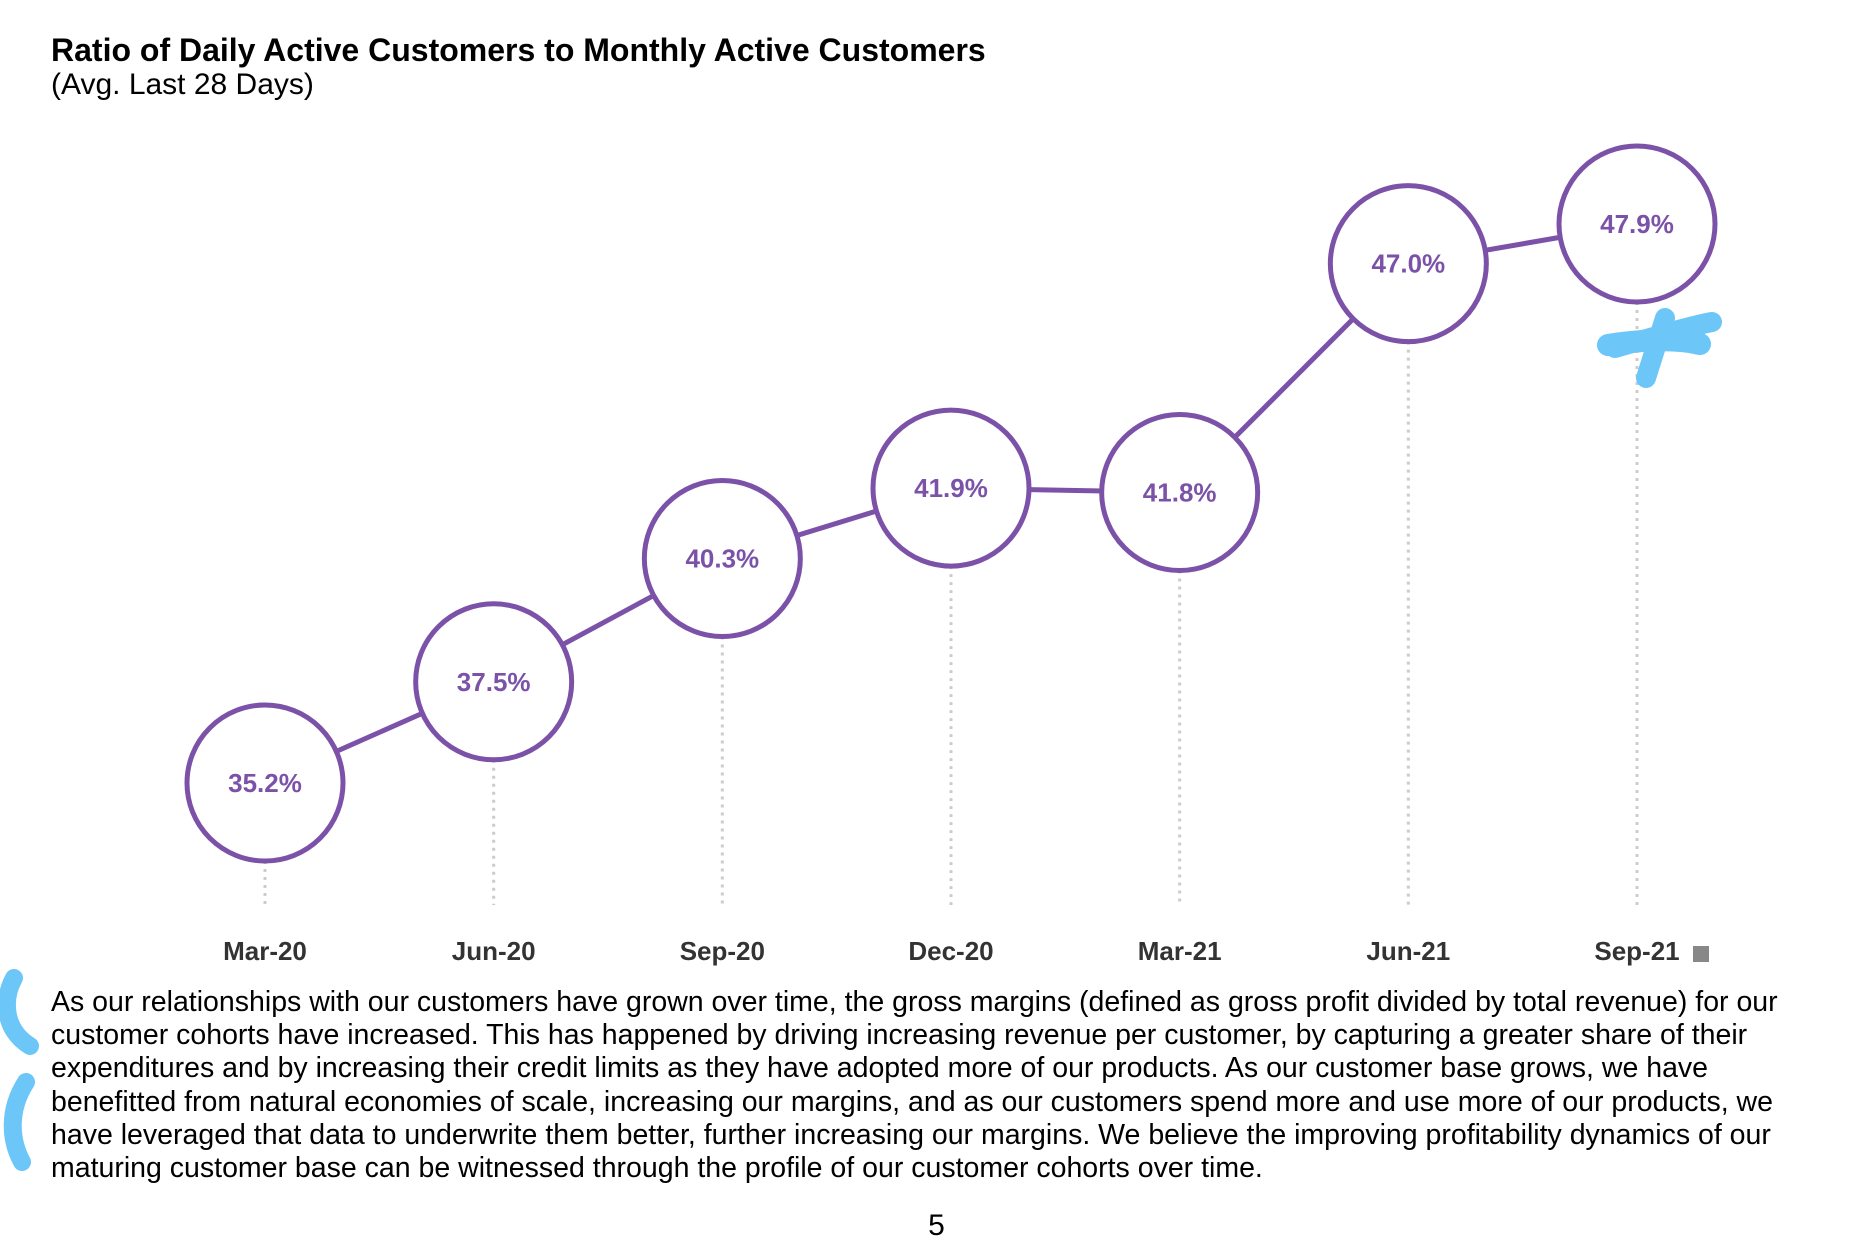 Image resolution: width=1873 pixels, height=1258 pixels. I want to click on x-tick-label: Mar-20, so click(265, 951).